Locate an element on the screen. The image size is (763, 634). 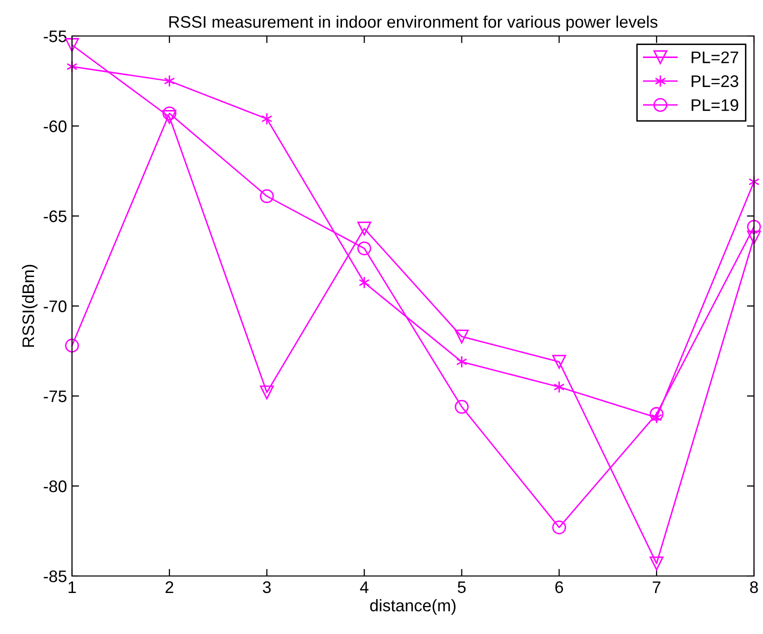
x-tick-label: 6 is located at coordinates (559, 587).